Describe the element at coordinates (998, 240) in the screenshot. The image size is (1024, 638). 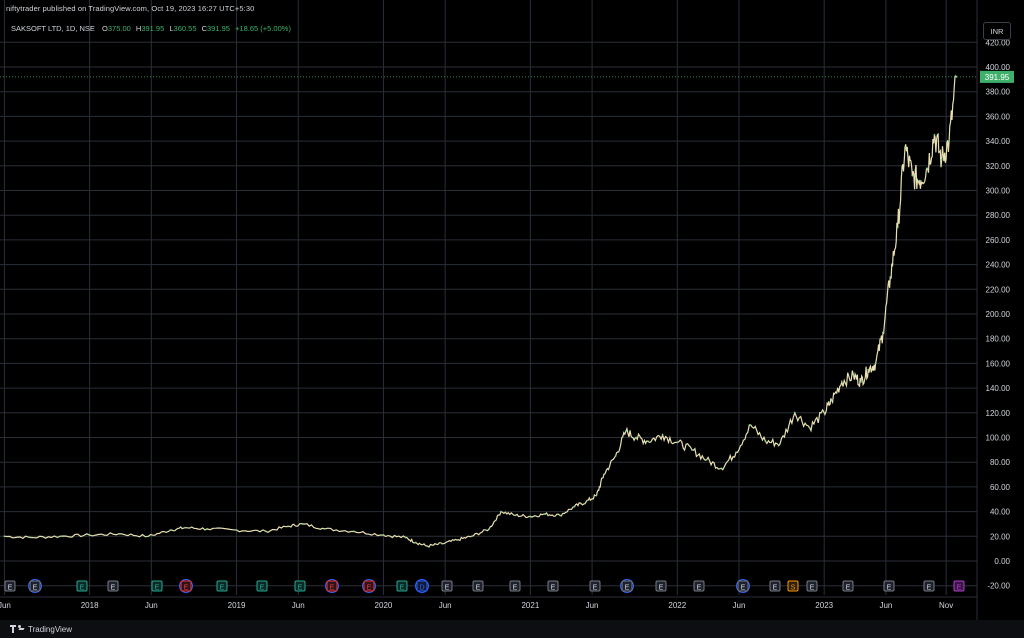
I see `y-tick-label: 260.00` at that location.